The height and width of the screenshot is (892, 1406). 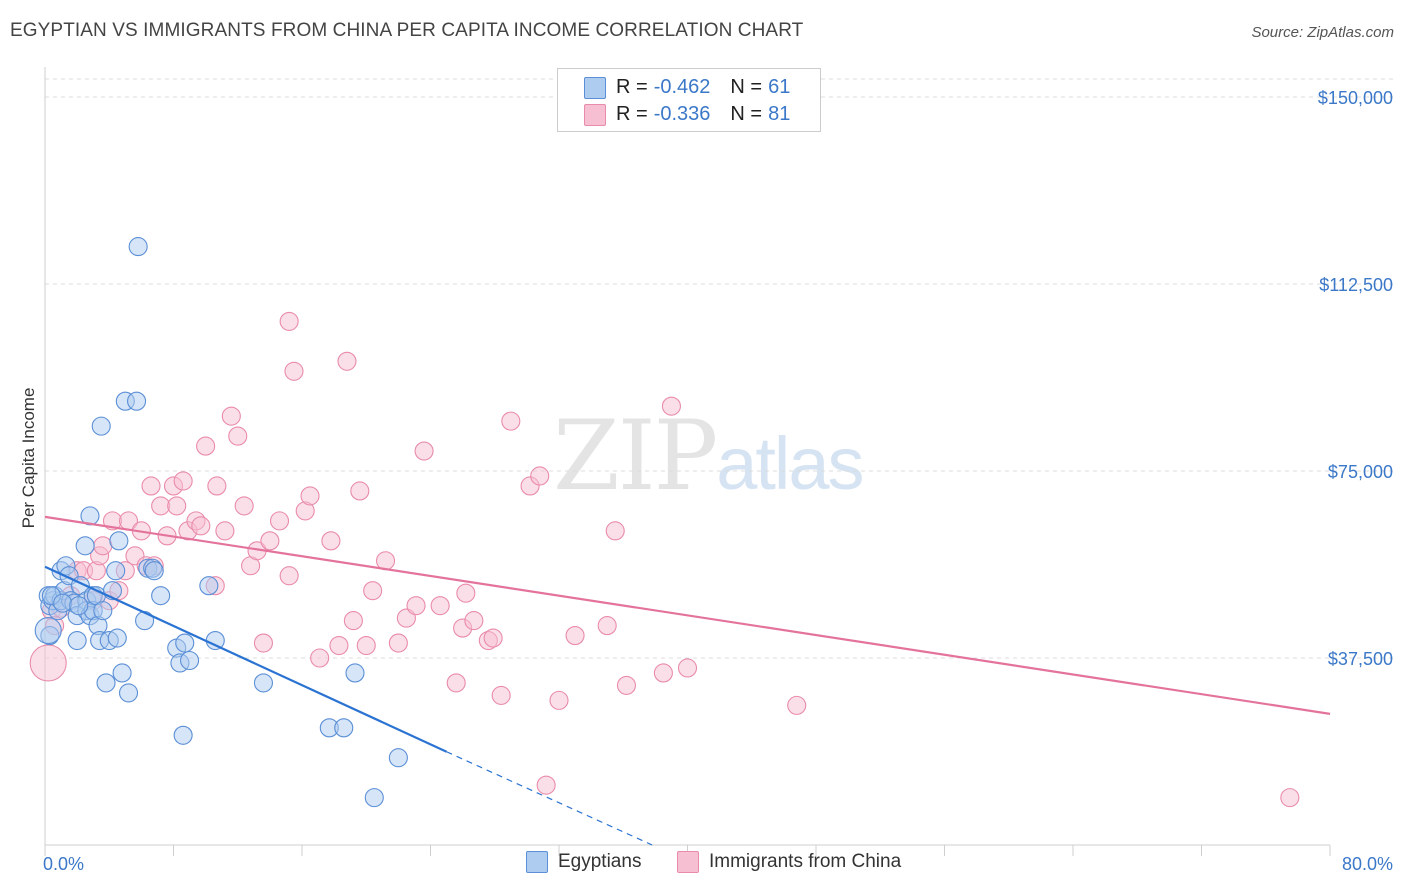 What do you see at coordinates (595, 115) in the screenshot?
I see `legend-swatch-china` at bounding box center [595, 115].